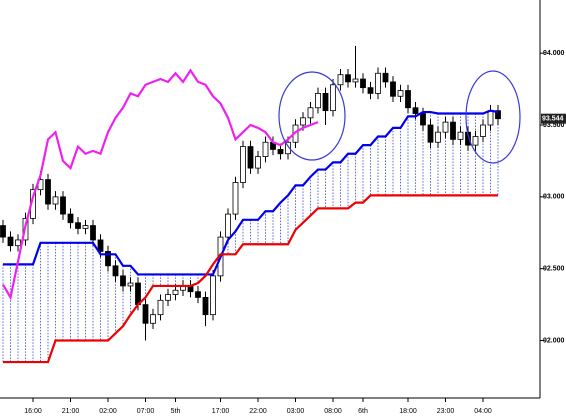  What do you see at coordinates (146, 411) in the screenshot?
I see `x-tick-label: 07:00` at bounding box center [146, 411].